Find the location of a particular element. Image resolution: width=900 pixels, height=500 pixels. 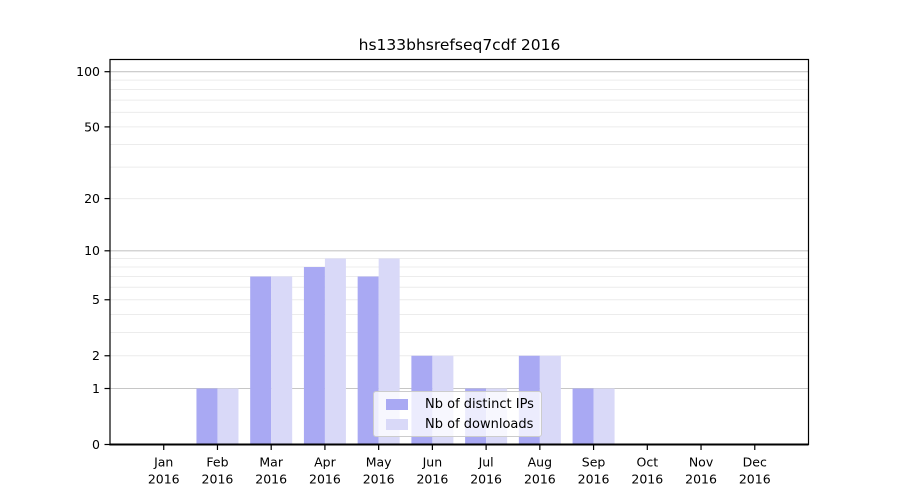

legend-item-distinct-ips: Nb of distinct IPs is located at coordinates (460, 404).